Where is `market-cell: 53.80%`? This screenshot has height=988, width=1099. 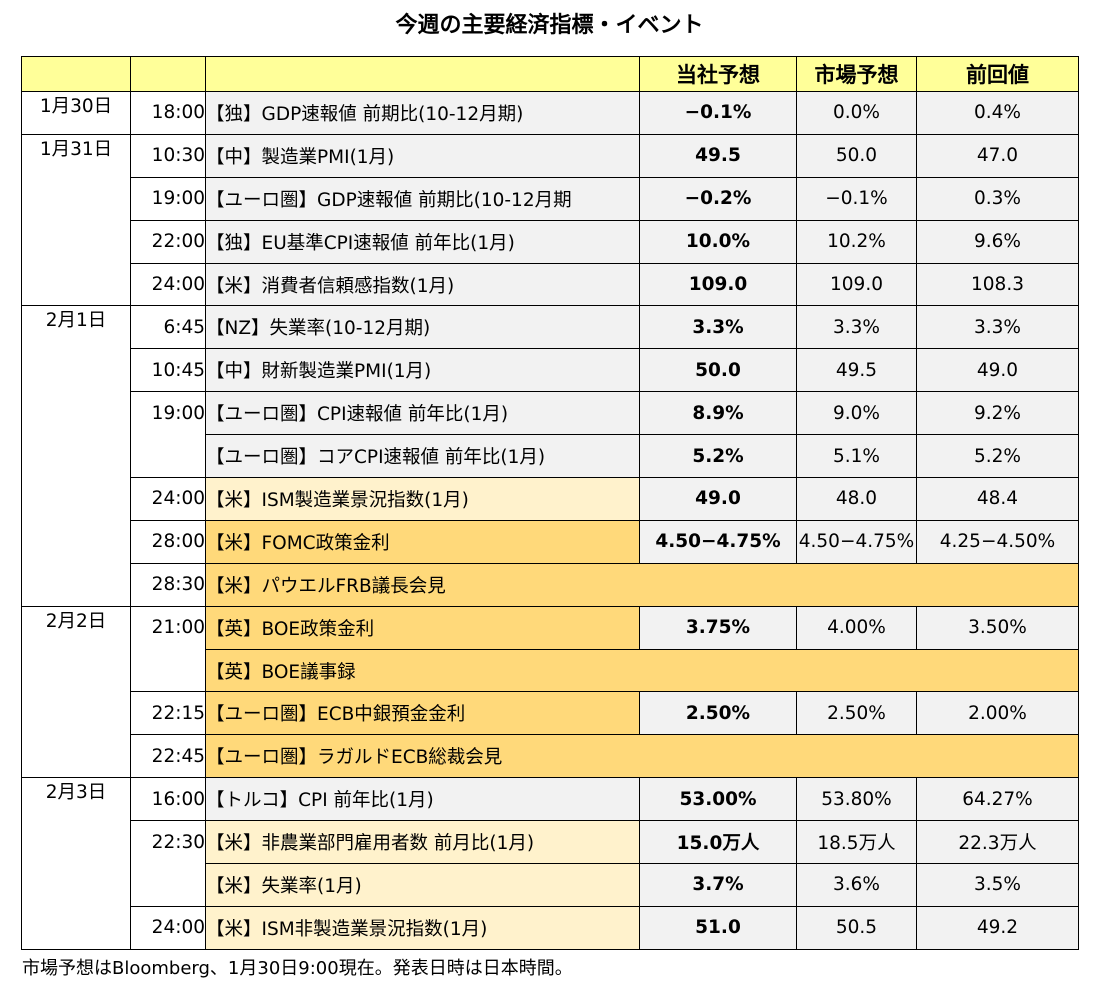
market-cell: 53.80% is located at coordinates (856, 799).